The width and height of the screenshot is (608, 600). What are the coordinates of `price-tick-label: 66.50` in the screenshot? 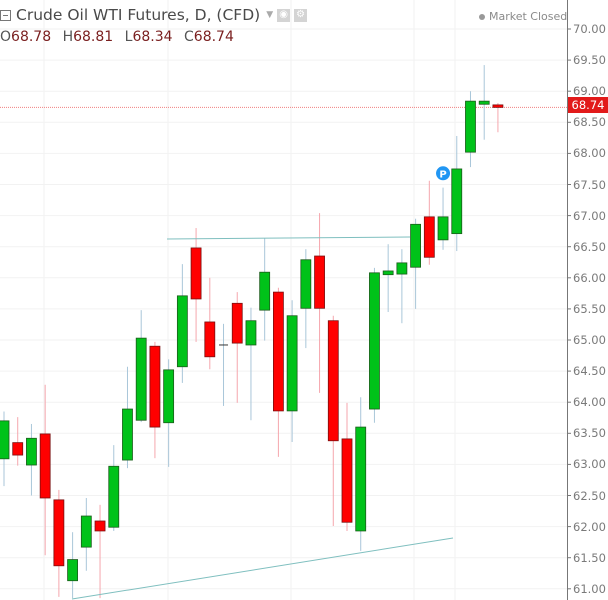 It's located at (589, 246).